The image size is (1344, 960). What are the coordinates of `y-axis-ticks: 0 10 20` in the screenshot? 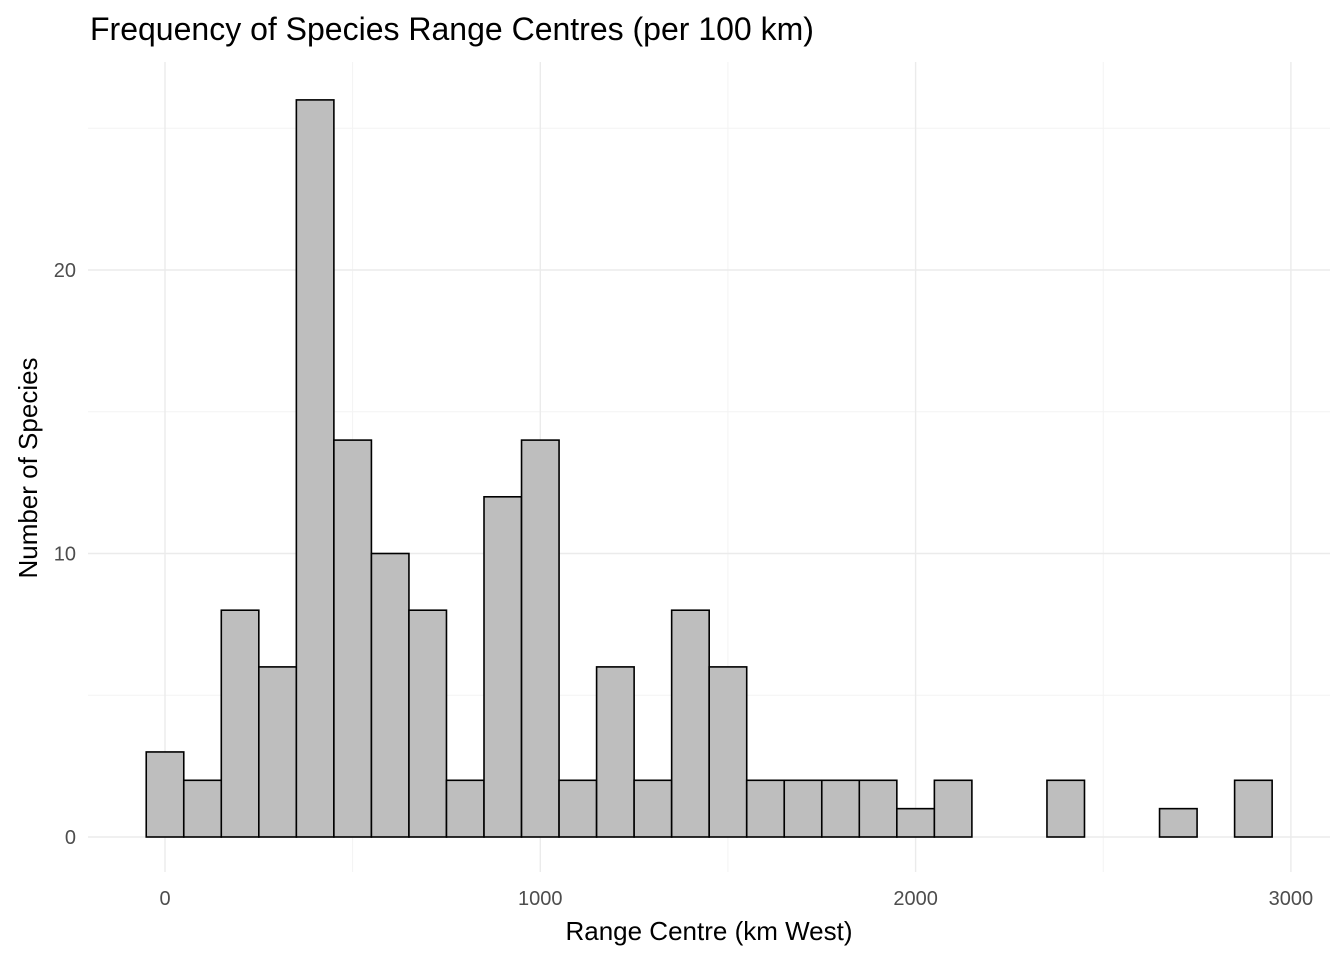 It's located at (65, 554).